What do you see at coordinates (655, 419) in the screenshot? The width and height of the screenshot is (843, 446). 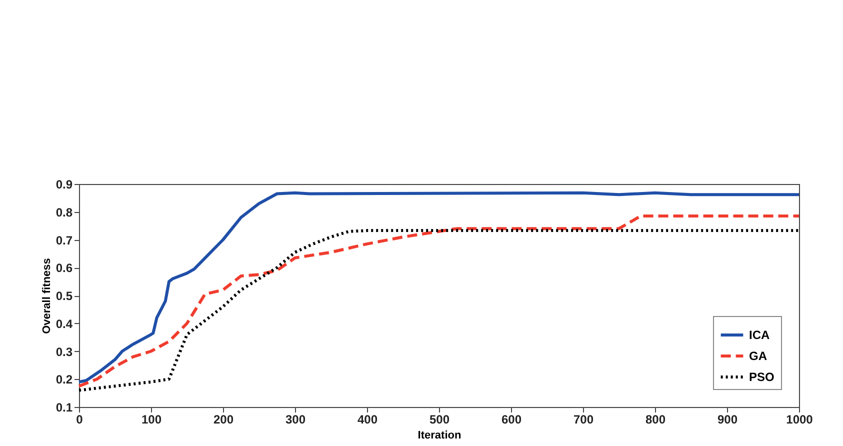 I see `x-tick-label: 800` at bounding box center [655, 419].